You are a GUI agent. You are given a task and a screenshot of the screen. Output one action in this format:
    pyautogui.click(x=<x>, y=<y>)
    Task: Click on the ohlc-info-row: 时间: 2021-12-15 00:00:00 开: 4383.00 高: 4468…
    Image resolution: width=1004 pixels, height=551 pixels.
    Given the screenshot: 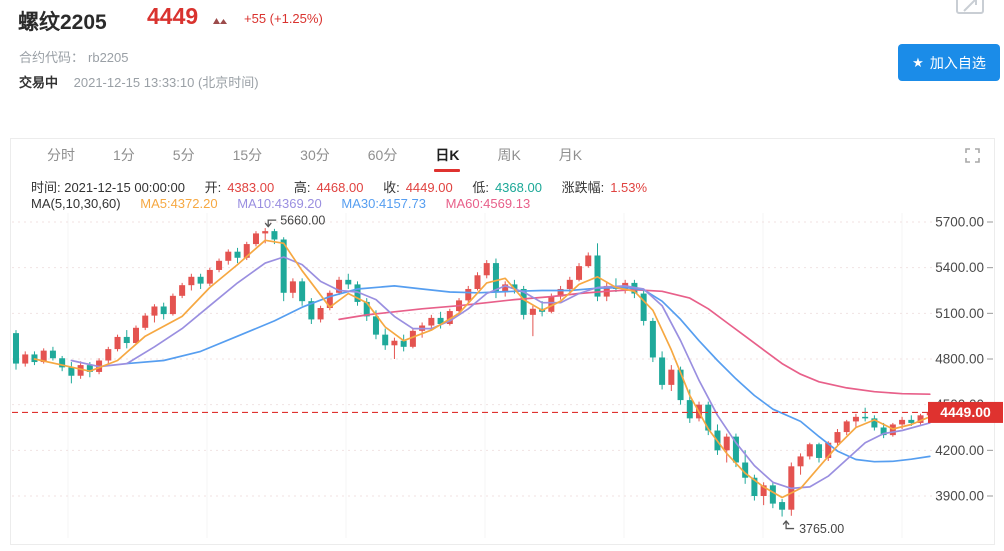 What is the action you would take?
    pyautogui.click(x=342, y=186)
    